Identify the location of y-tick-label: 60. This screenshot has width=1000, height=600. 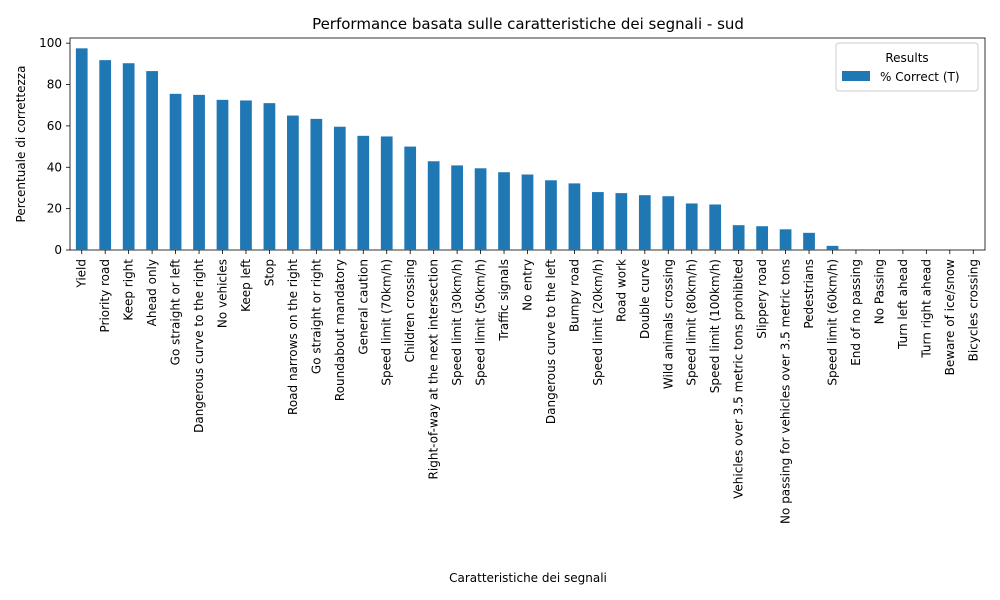
(54, 126).